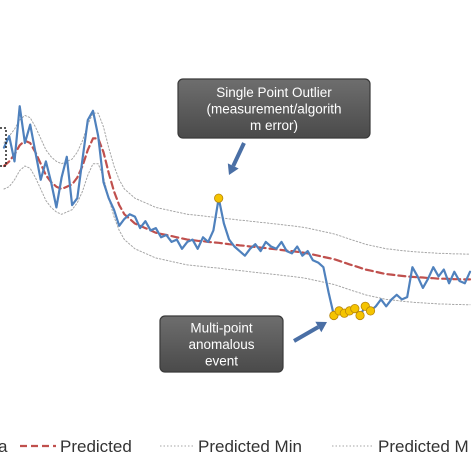  I want to click on legend: a Predicted Predicted Min Predicted M, so click(234, 446).